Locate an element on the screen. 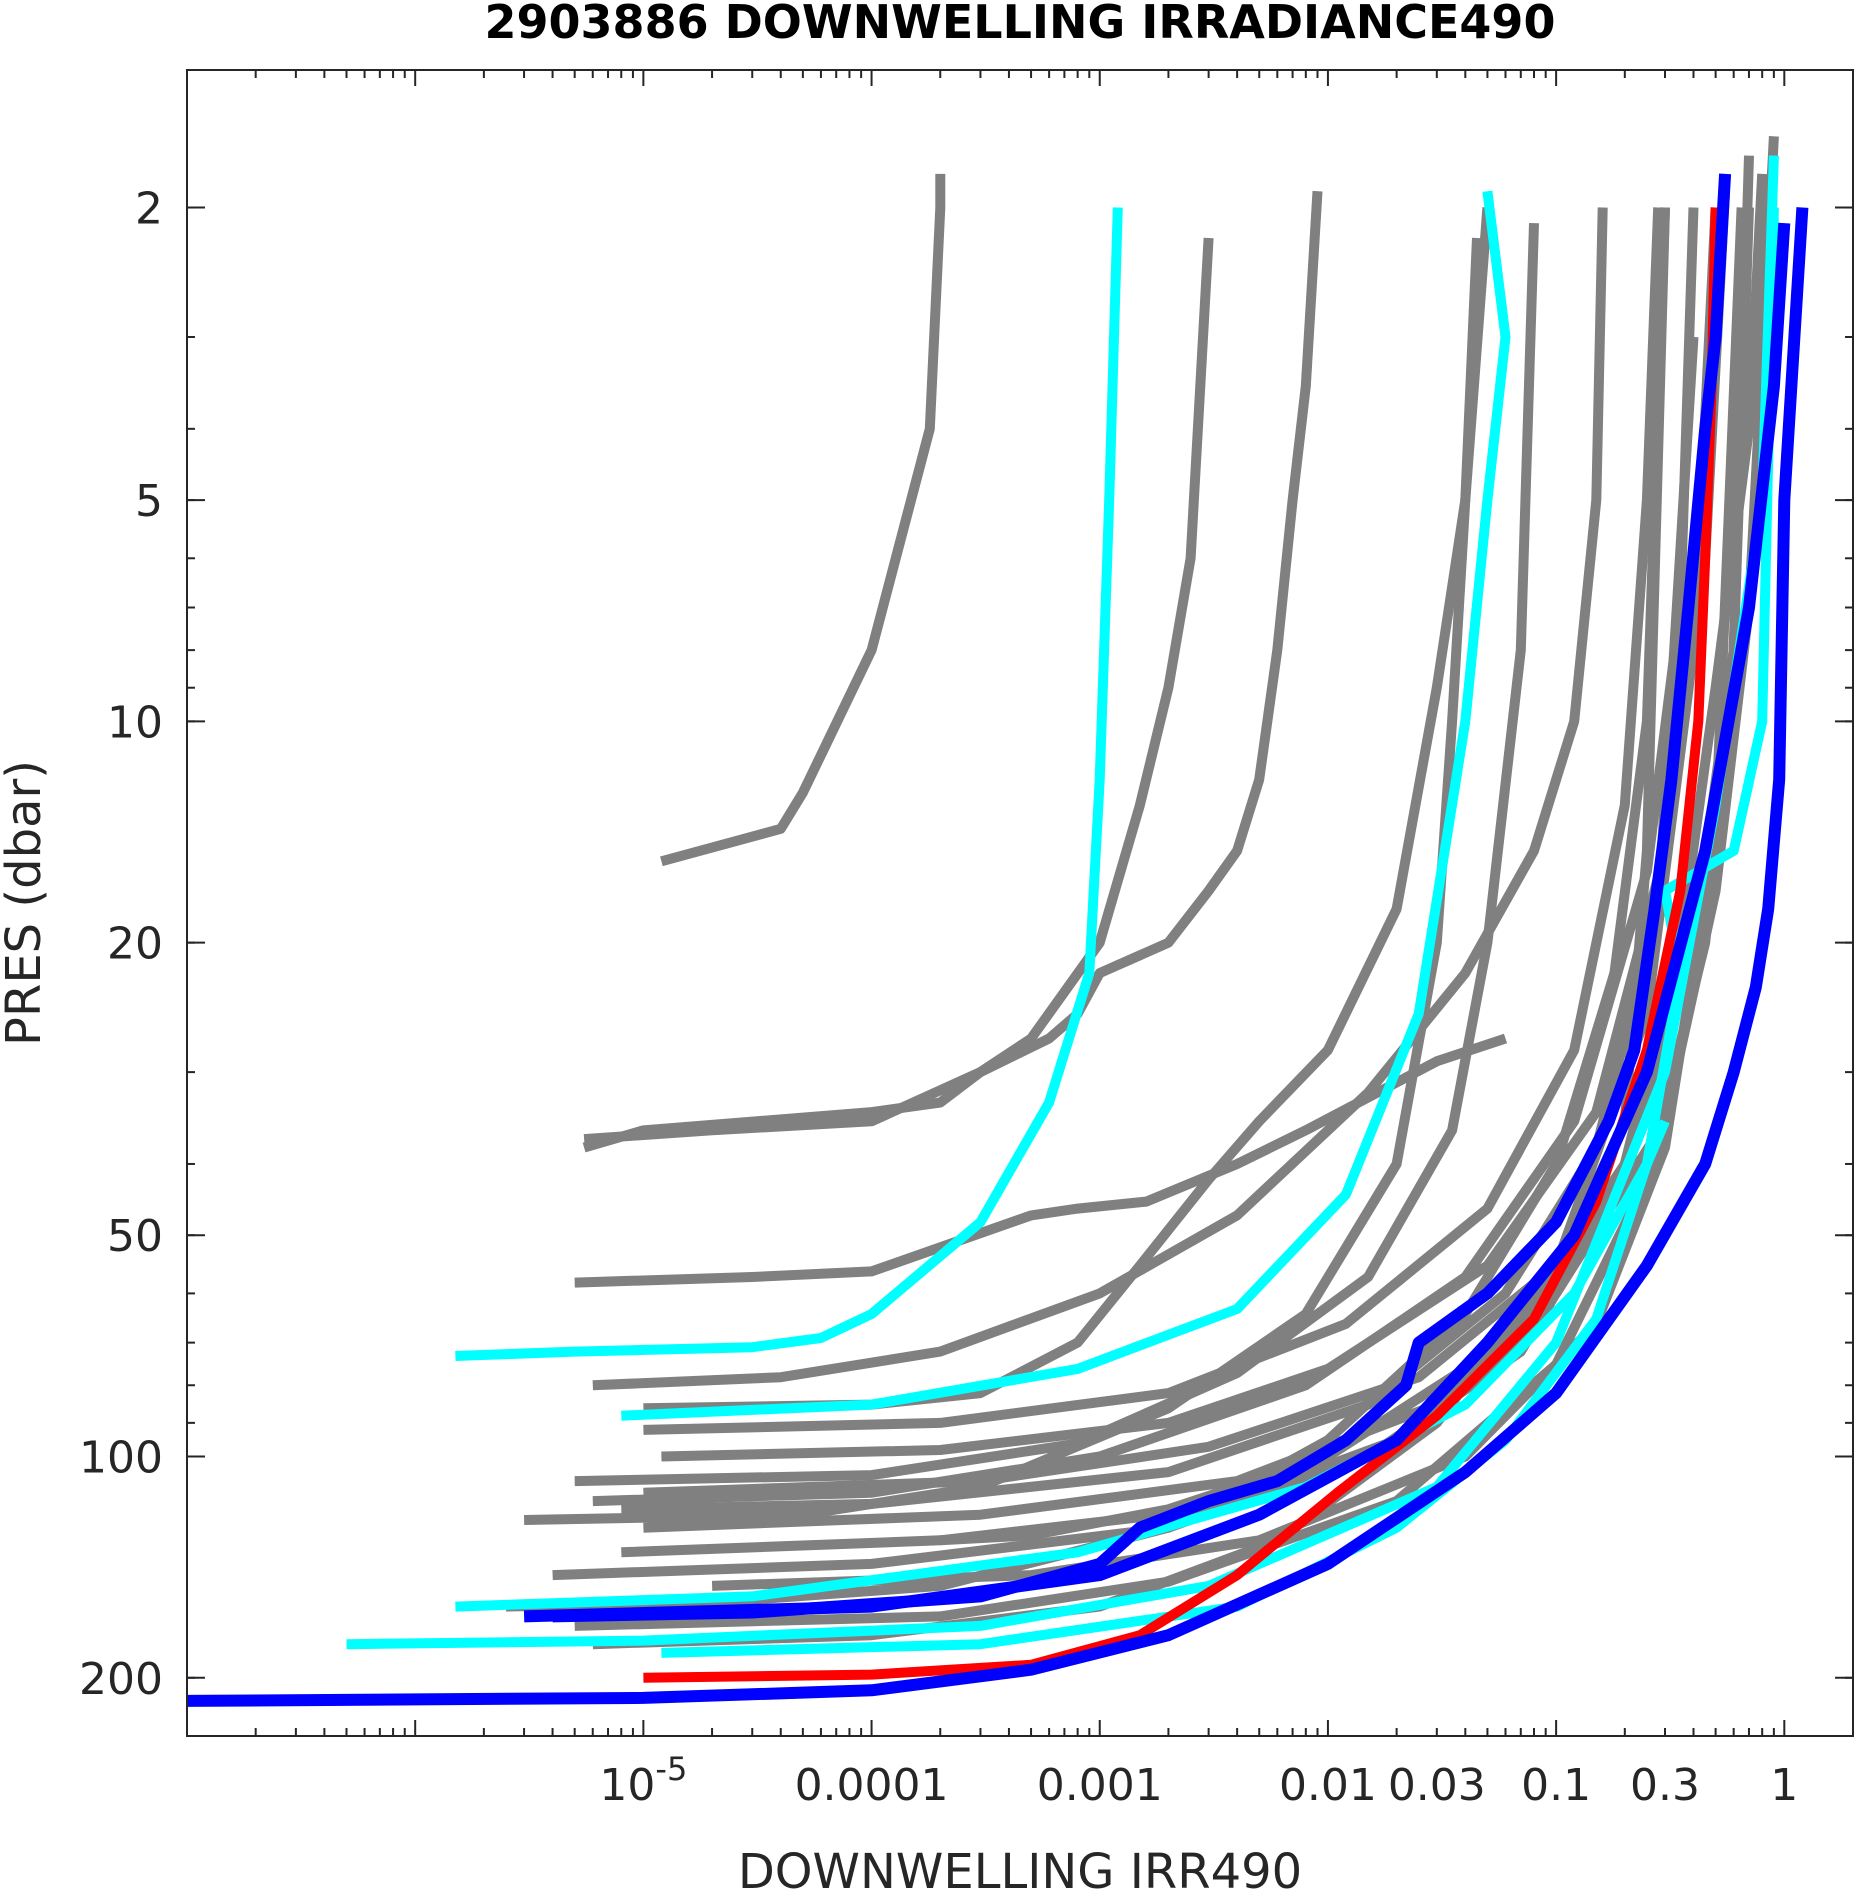 This screenshot has width=1864, height=1896. y-tick-label: 20 is located at coordinates (135, 944).